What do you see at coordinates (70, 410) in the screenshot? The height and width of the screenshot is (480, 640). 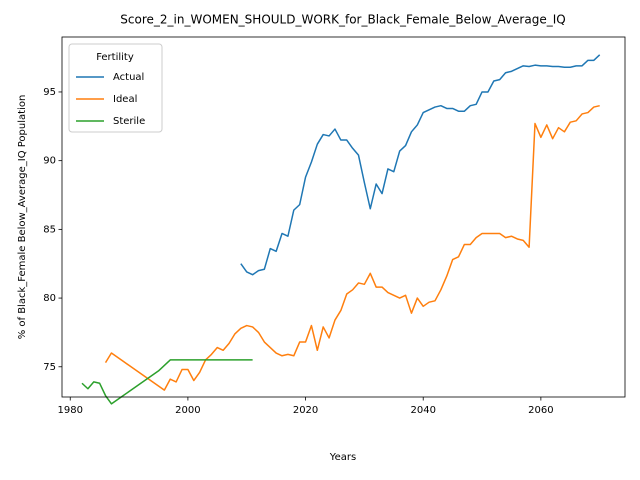 I see `x-tick-label: 1980` at bounding box center [70, 410].